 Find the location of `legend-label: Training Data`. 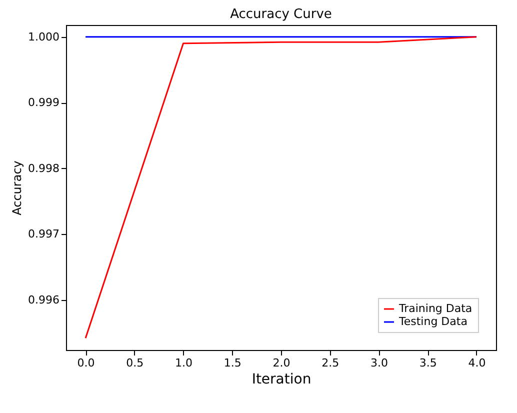

legend-label: Training Data is located at coordinates (435, 308).